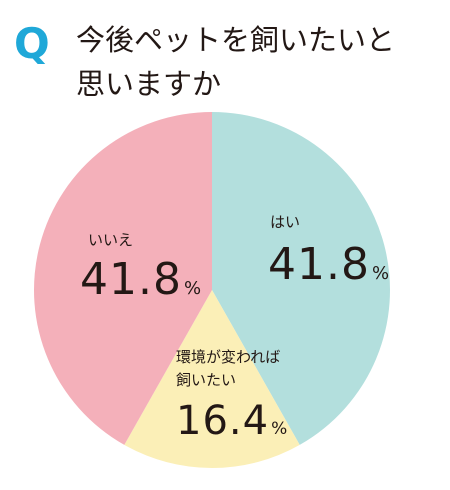 Image resolution: width=450 pixels, height=490 pixels. Describe the element at coordinates (380, 273) in the screenshot. I see `slice-value-yes-unit: %` at that location.